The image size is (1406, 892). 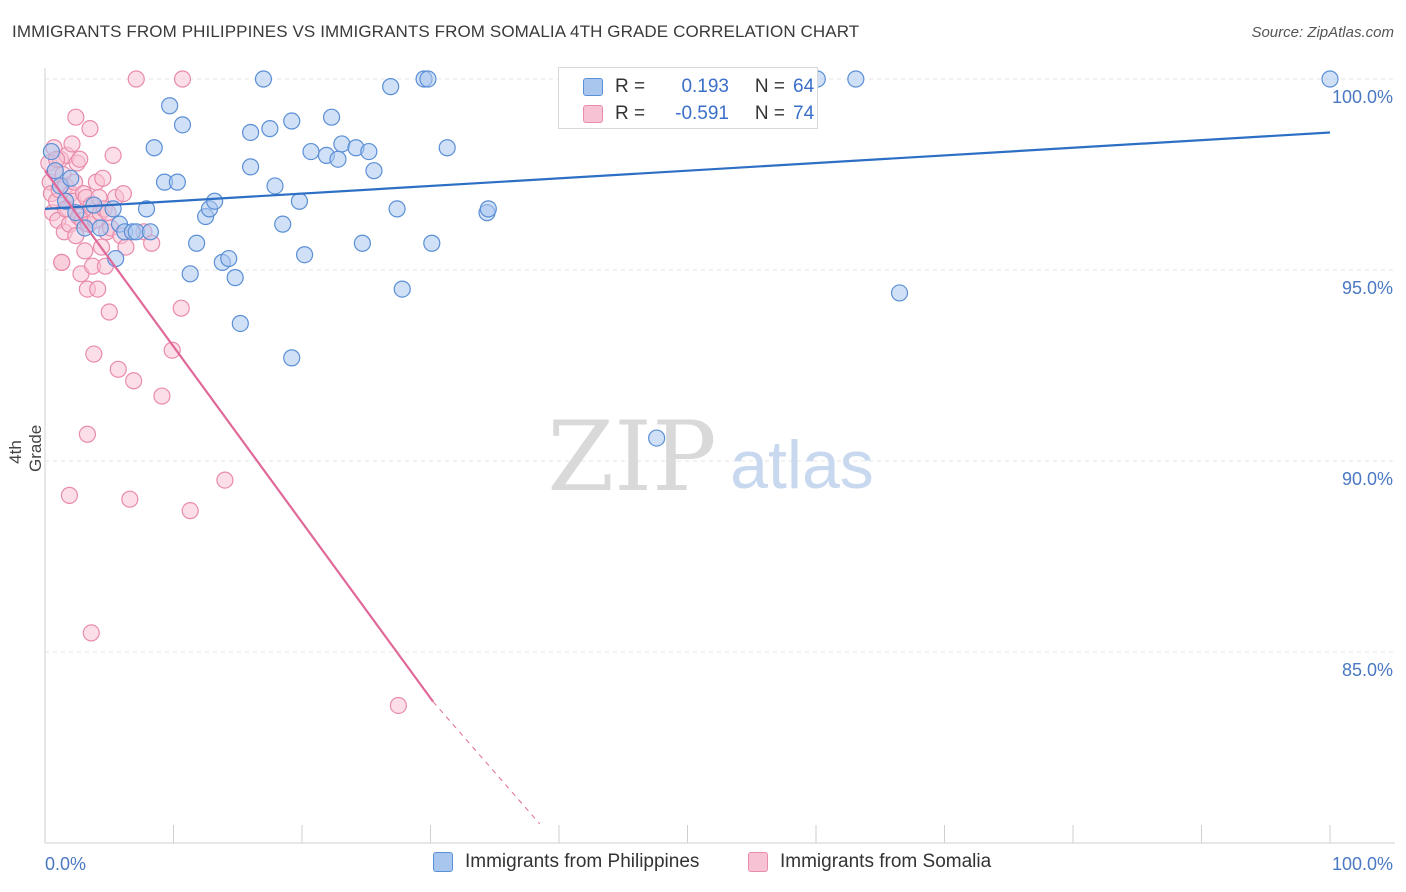 What do you see at coordinates (1362, 864) in the screenshot?
I see `x-tick-label-max: 100.0%` at bounding box center [1362, 864].